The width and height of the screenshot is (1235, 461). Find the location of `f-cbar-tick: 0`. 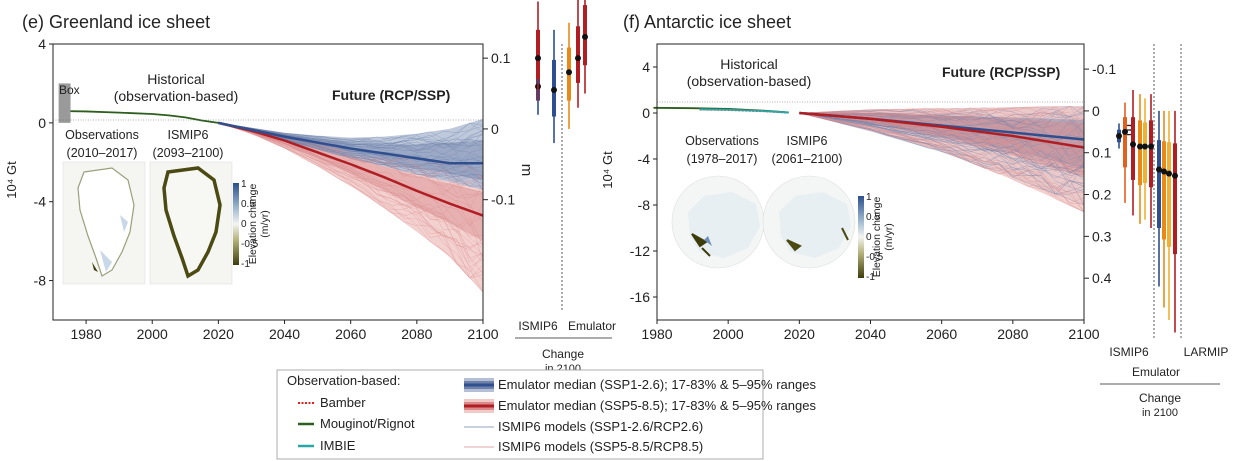

f-cbar-tick: 0 is located at coordinates (869, 237).